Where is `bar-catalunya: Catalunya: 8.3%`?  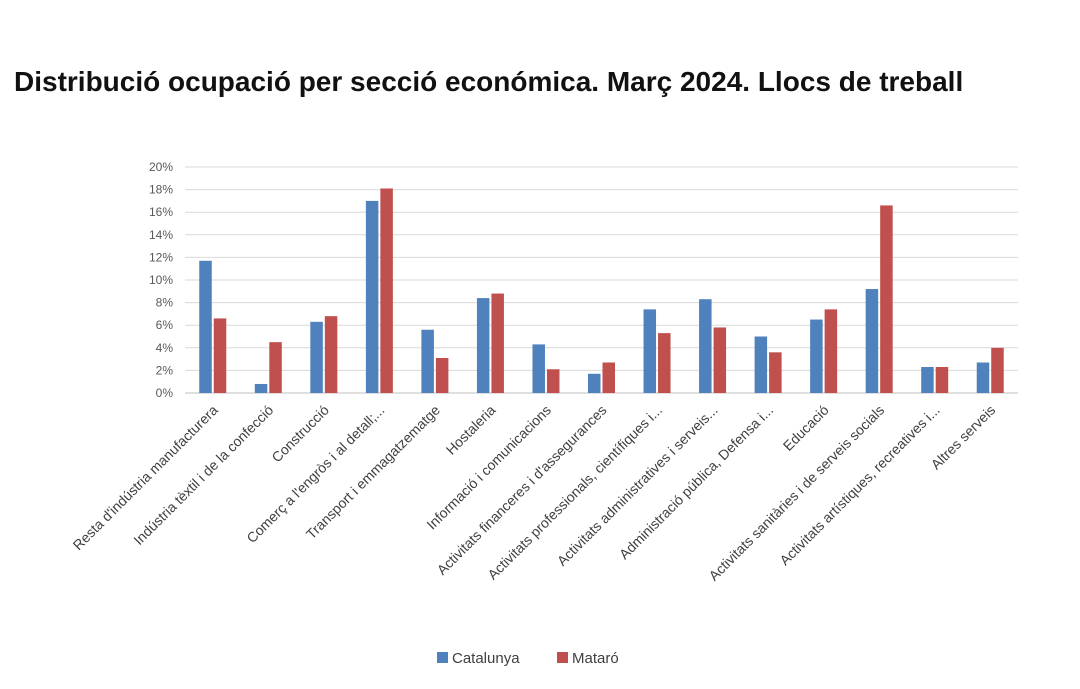 bar-catalunya: Catalunya: 8.3% is located at coordinates (705, 346).